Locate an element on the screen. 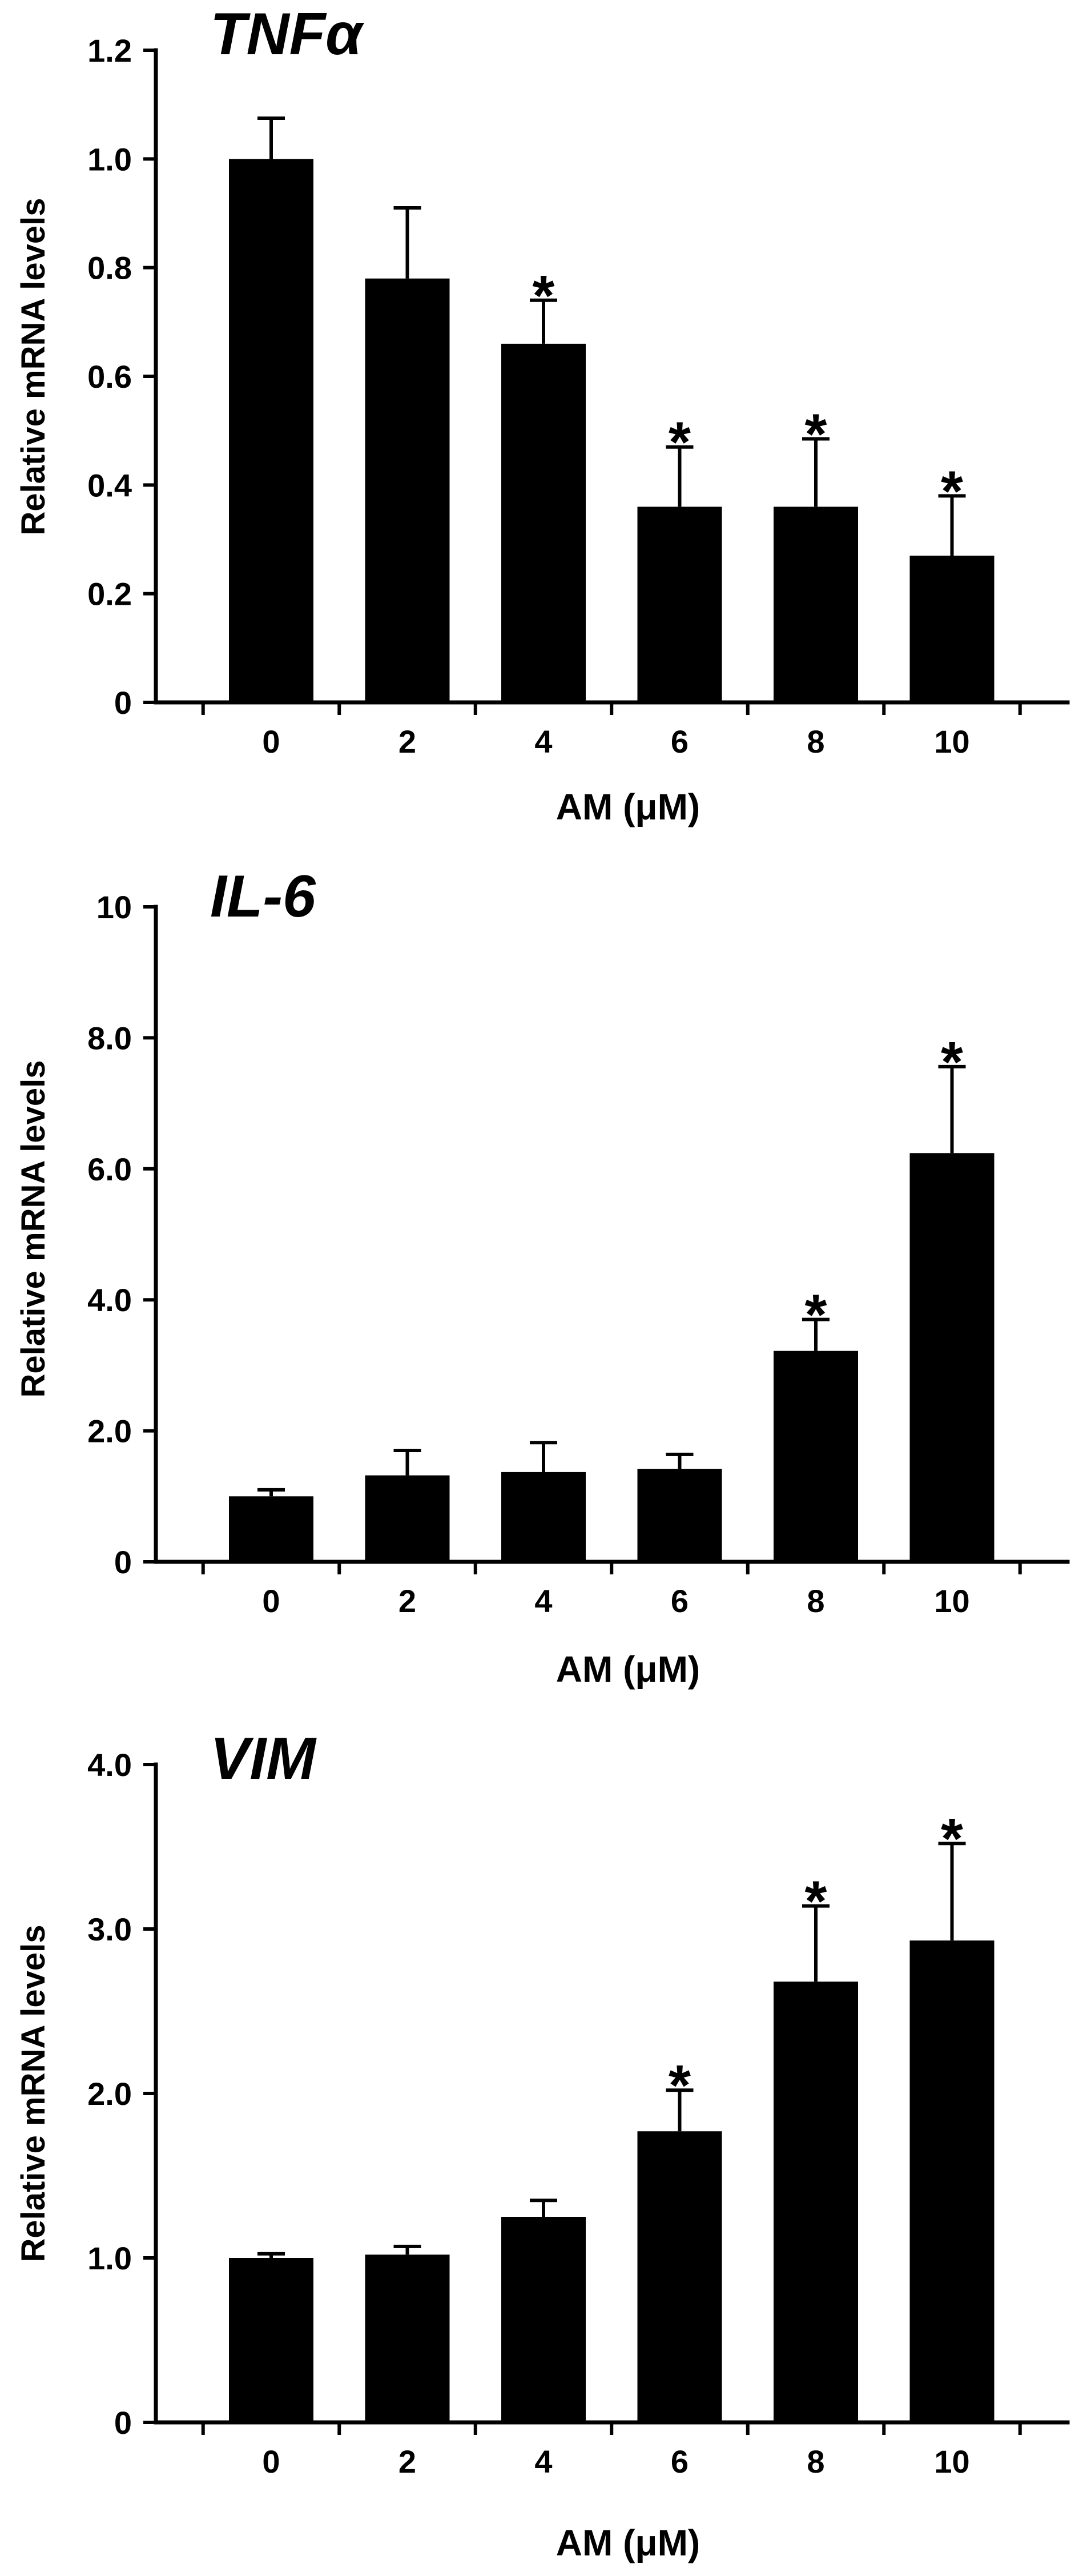 This screenshot has width=1087, height=2576. y-tick-label: 6.0 is located at coordinates (109, 1169).